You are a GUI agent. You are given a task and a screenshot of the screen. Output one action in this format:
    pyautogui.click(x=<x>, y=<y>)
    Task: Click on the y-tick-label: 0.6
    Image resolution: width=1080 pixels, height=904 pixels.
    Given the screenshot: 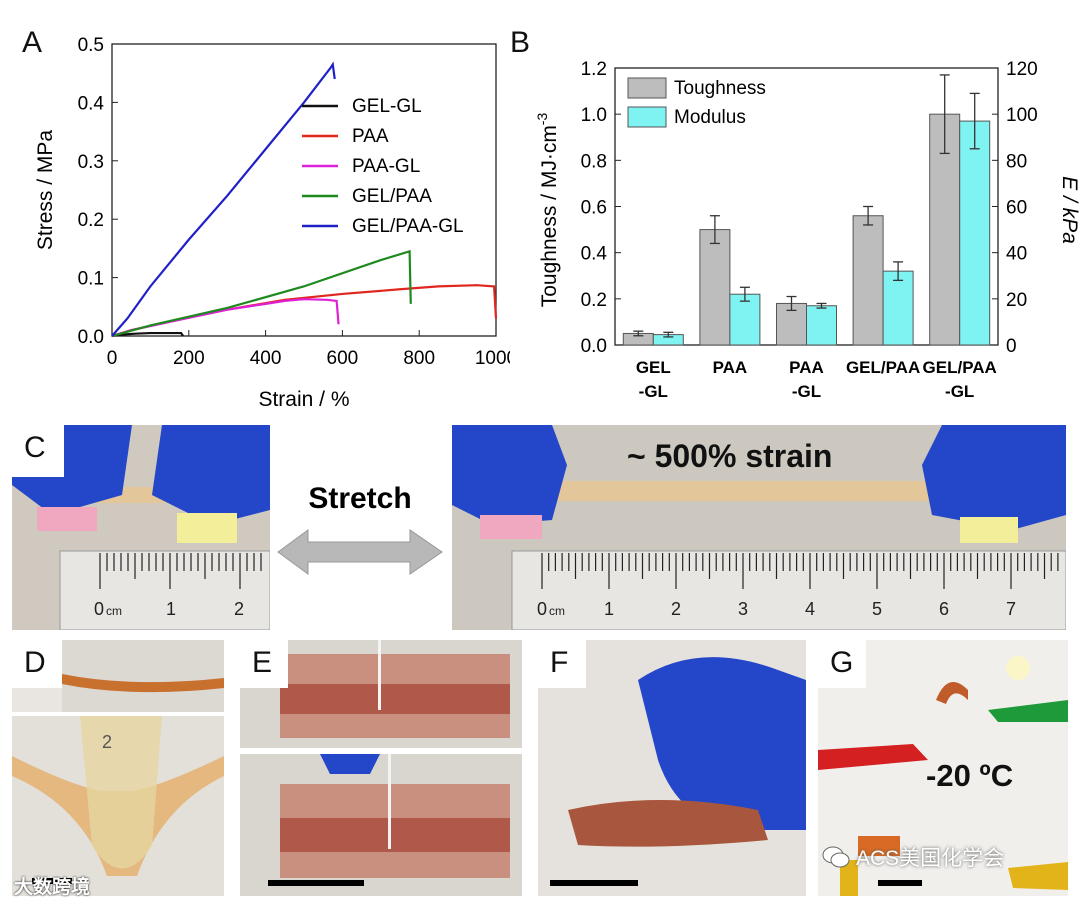 What is the action you would take?
    pyautogui.click(x=594, y=208)
    